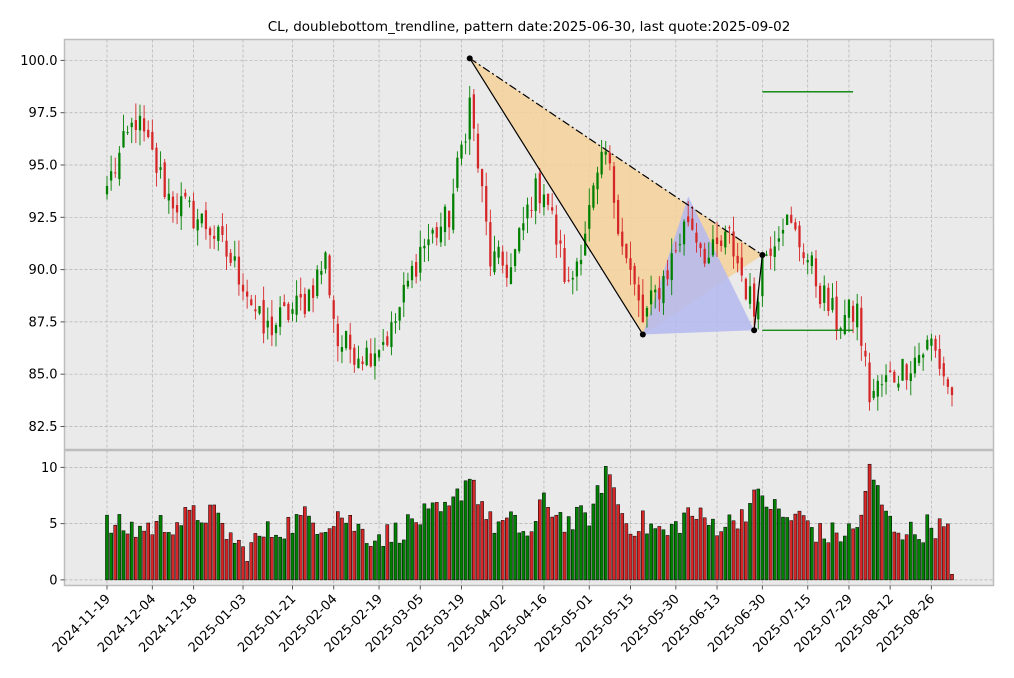 The height and width of the screenshot is (678, 1014). Describe the element at coordinates (43, 375) in the screenshot. I see `price-tick-label: 85.0` at that location.